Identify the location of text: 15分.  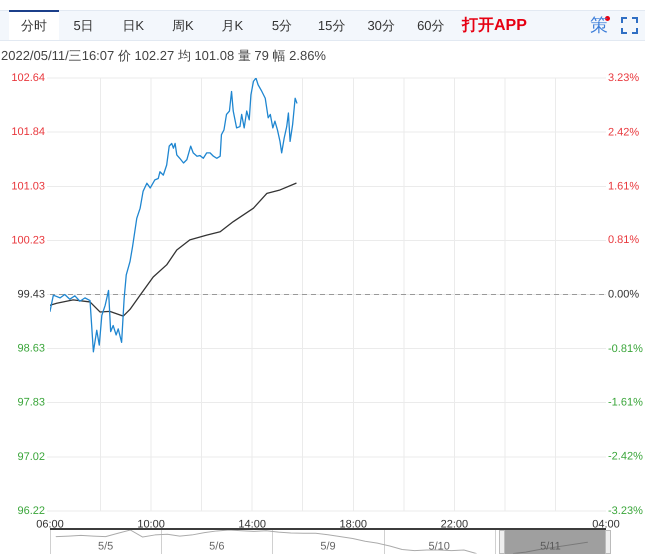
(331, 26).